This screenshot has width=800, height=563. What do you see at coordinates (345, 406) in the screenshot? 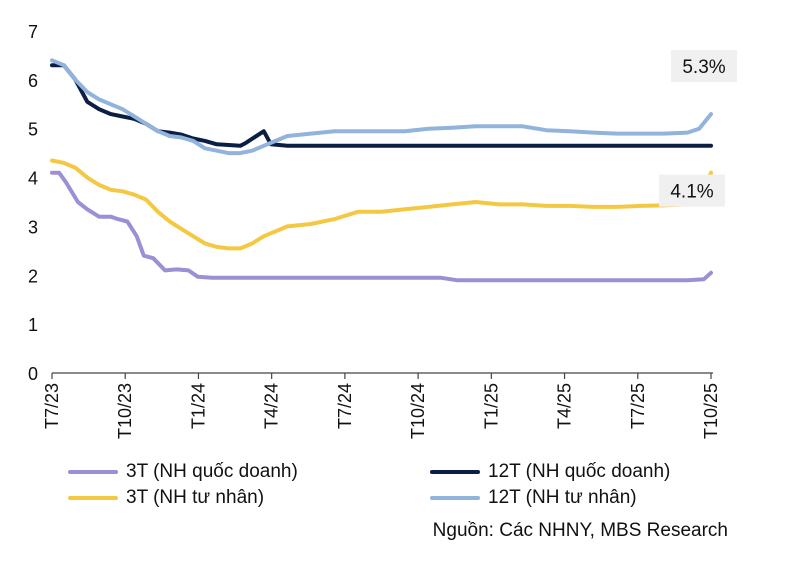
I see `x-tick-label: T7/24` at bounding box center [345, 406].